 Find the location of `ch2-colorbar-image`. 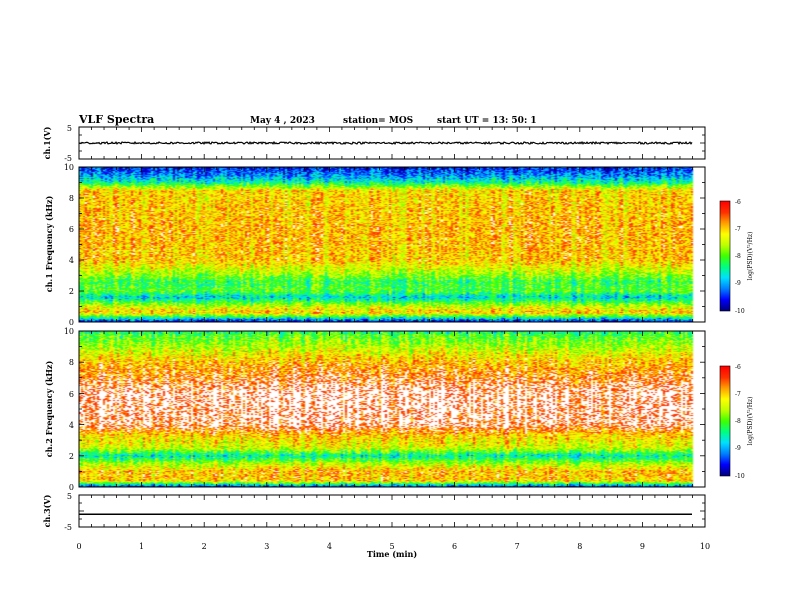

ch2-colorbar-image is located at coordinates (725, 421).